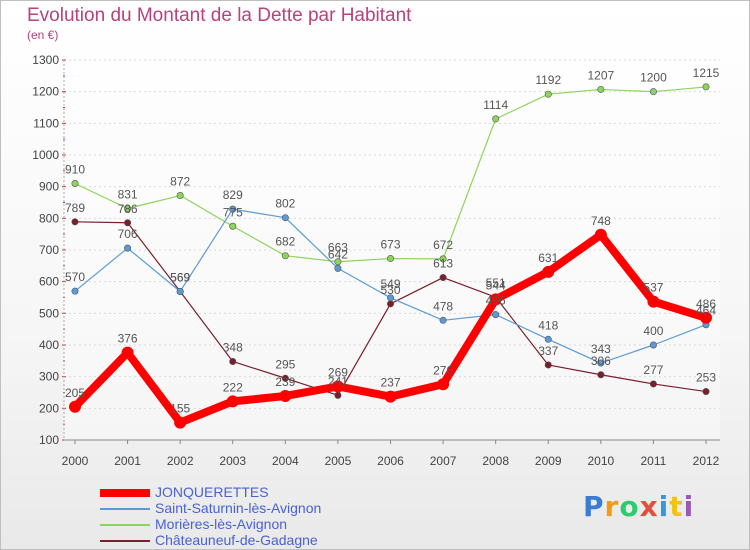 Image resolution: width=750 pixels, height=550 pixels. Describe the element at coordinates (495, 461) in the screenshot. I see `x-tick-label: 2008` at that location.